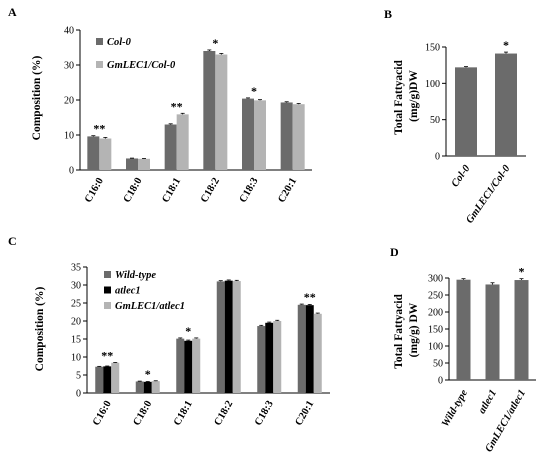  Describe the element at coordinates (99, 129) in the screenshot. I see `panel-a-significance-c16-0: **` at that location.